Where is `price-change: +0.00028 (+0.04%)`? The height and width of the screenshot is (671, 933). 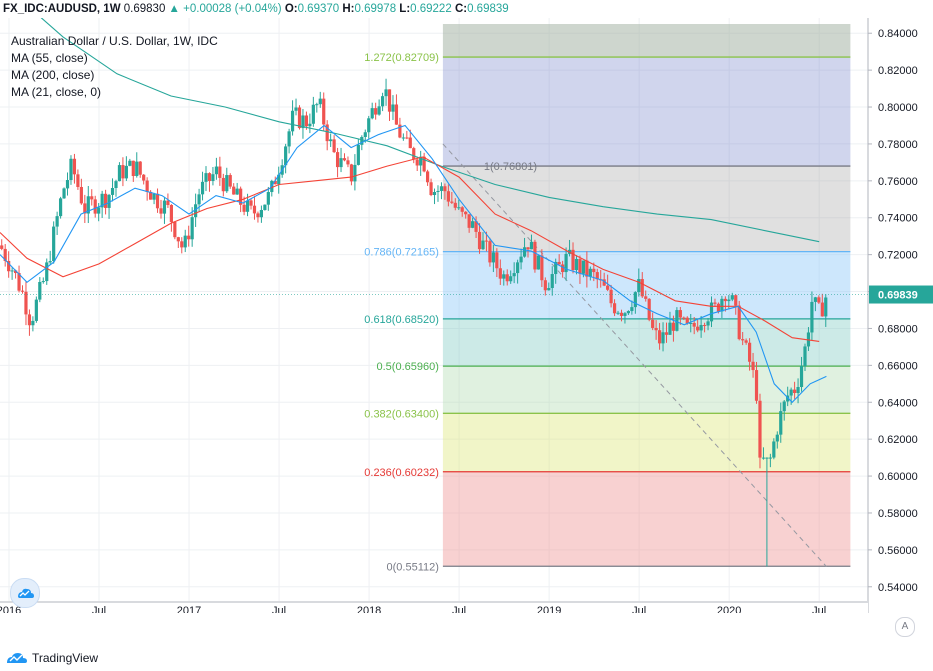 price-change: +0.00028 (+0.04%) is located at coordinates (232, 9).